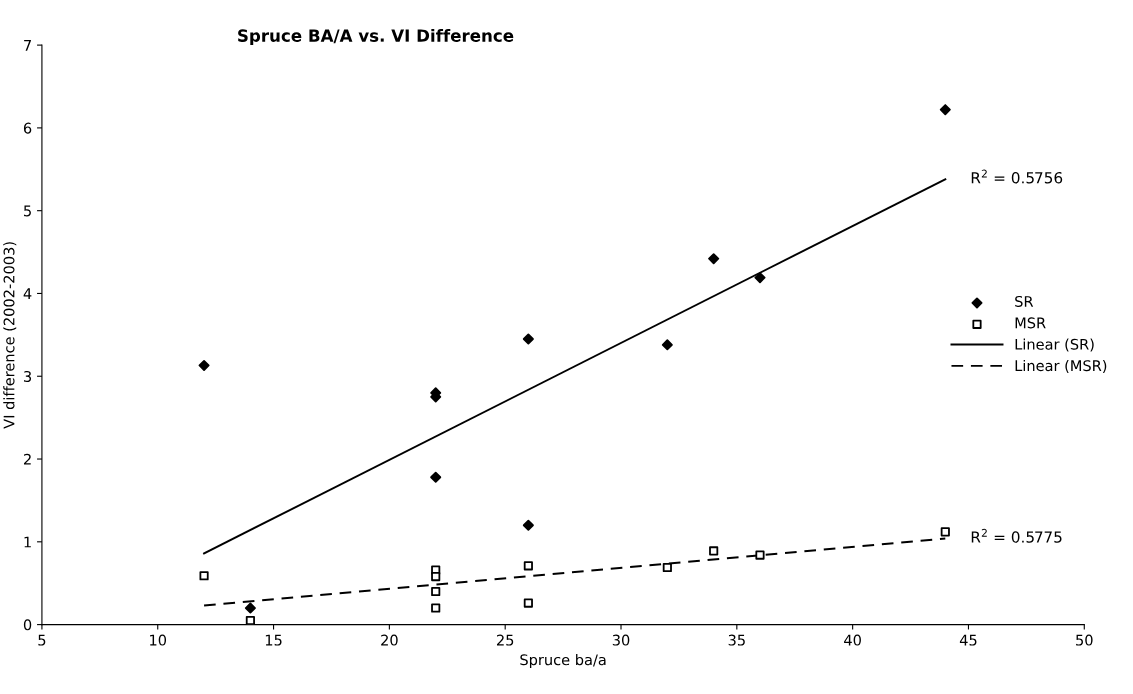 This screenshot has height=694, width=1133. What do you see at coordinates (1061, 366) in the screenshot?
I see `legend-label: Linear (MSR)` at bounding box center [1061, 366].